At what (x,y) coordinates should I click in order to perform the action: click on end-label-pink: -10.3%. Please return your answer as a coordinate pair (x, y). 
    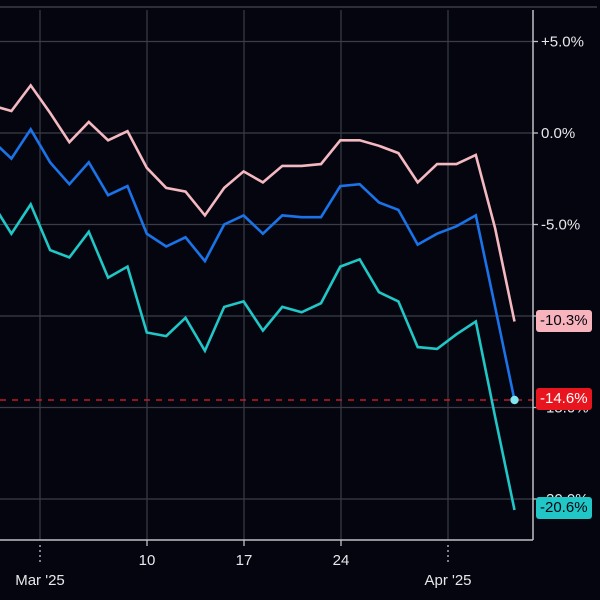
    Looking at the image, I should click on (564, 321).